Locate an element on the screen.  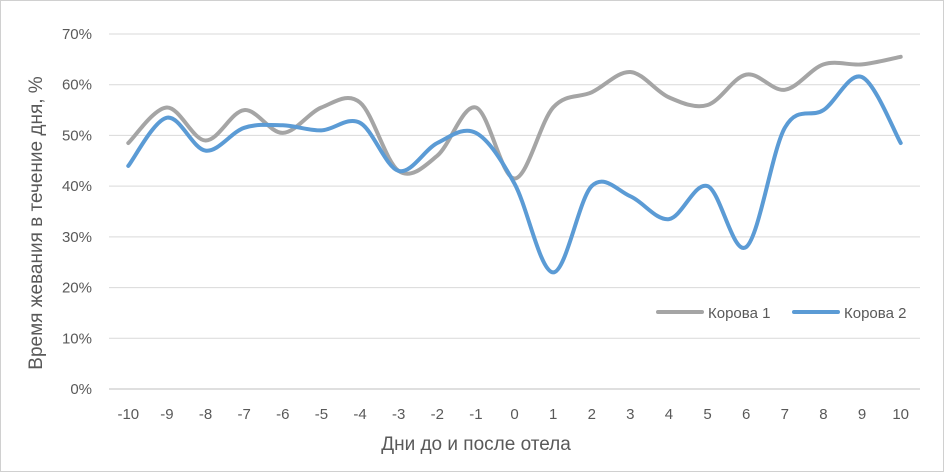
x-tick-label: -8 is located at coordinates (205, 414).